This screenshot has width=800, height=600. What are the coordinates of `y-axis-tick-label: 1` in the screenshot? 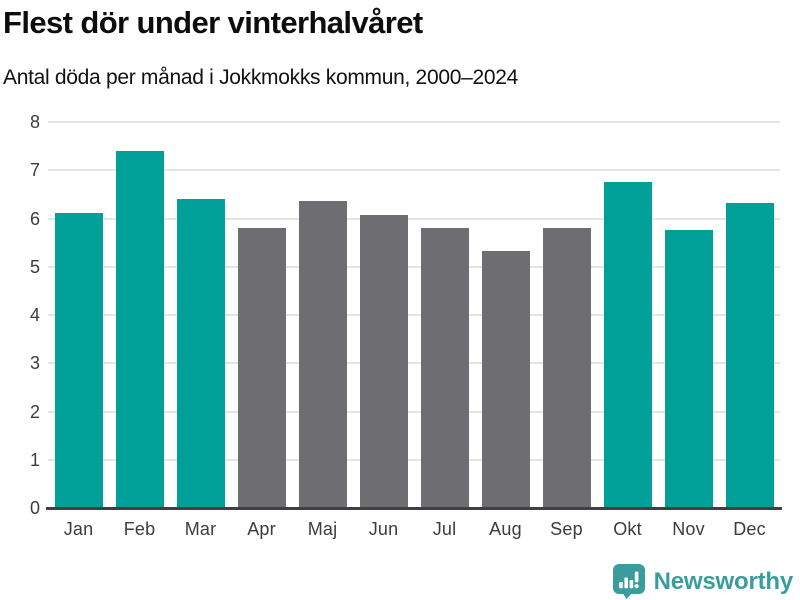 It's located at (34, 459).